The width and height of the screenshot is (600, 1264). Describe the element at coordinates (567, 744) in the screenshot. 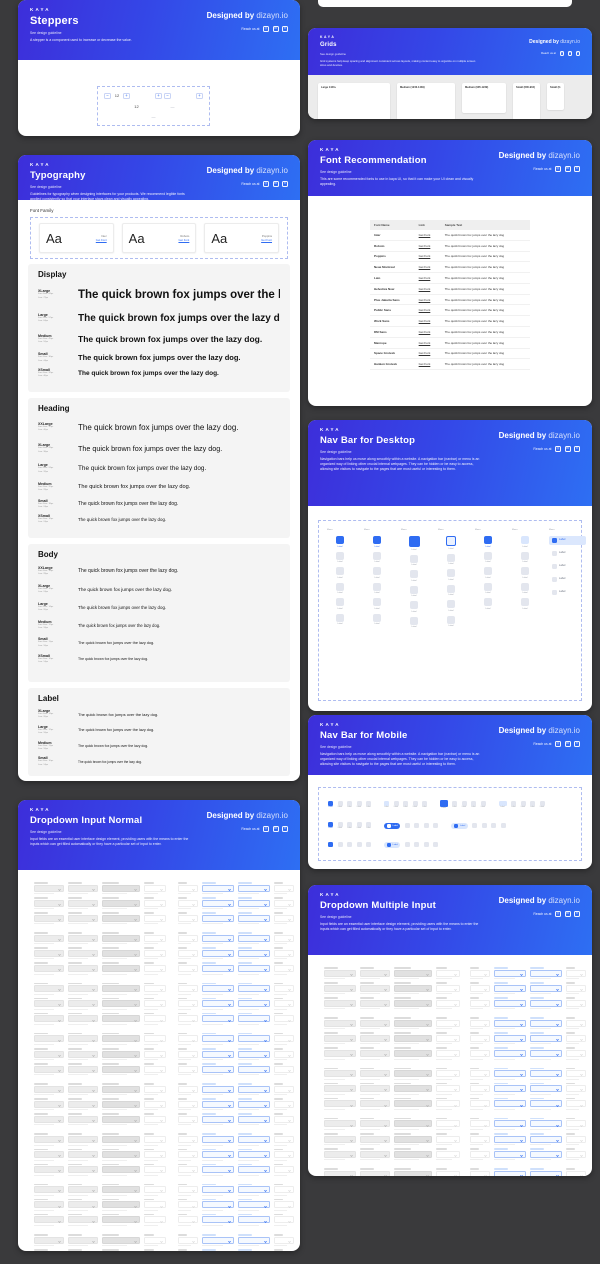

I see `social-linkedin-icon: in` at that location.